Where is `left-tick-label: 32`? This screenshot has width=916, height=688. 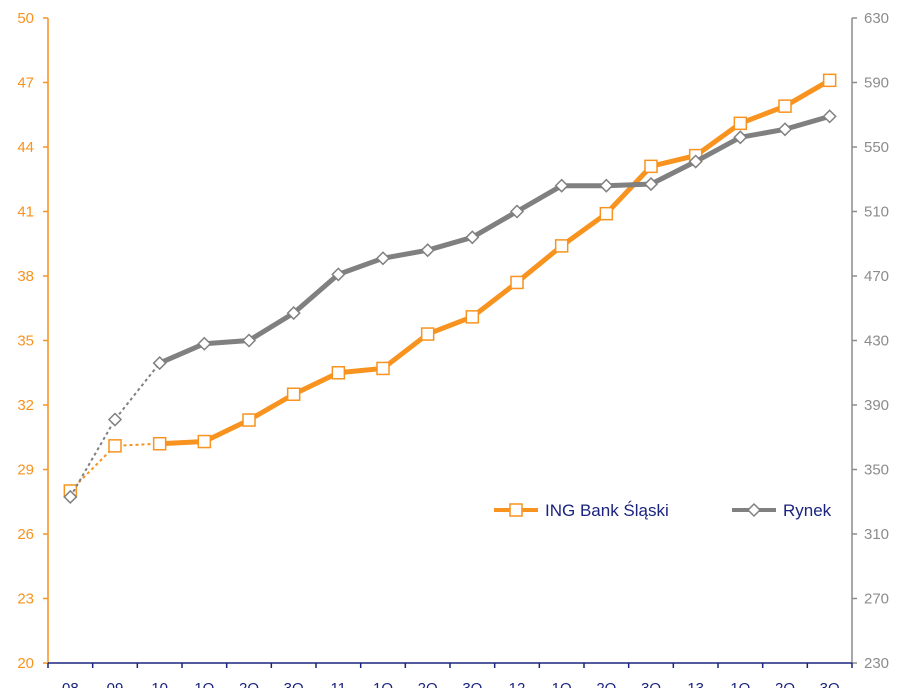 left-tick-label: 32 is located at coordinates (25, 405).